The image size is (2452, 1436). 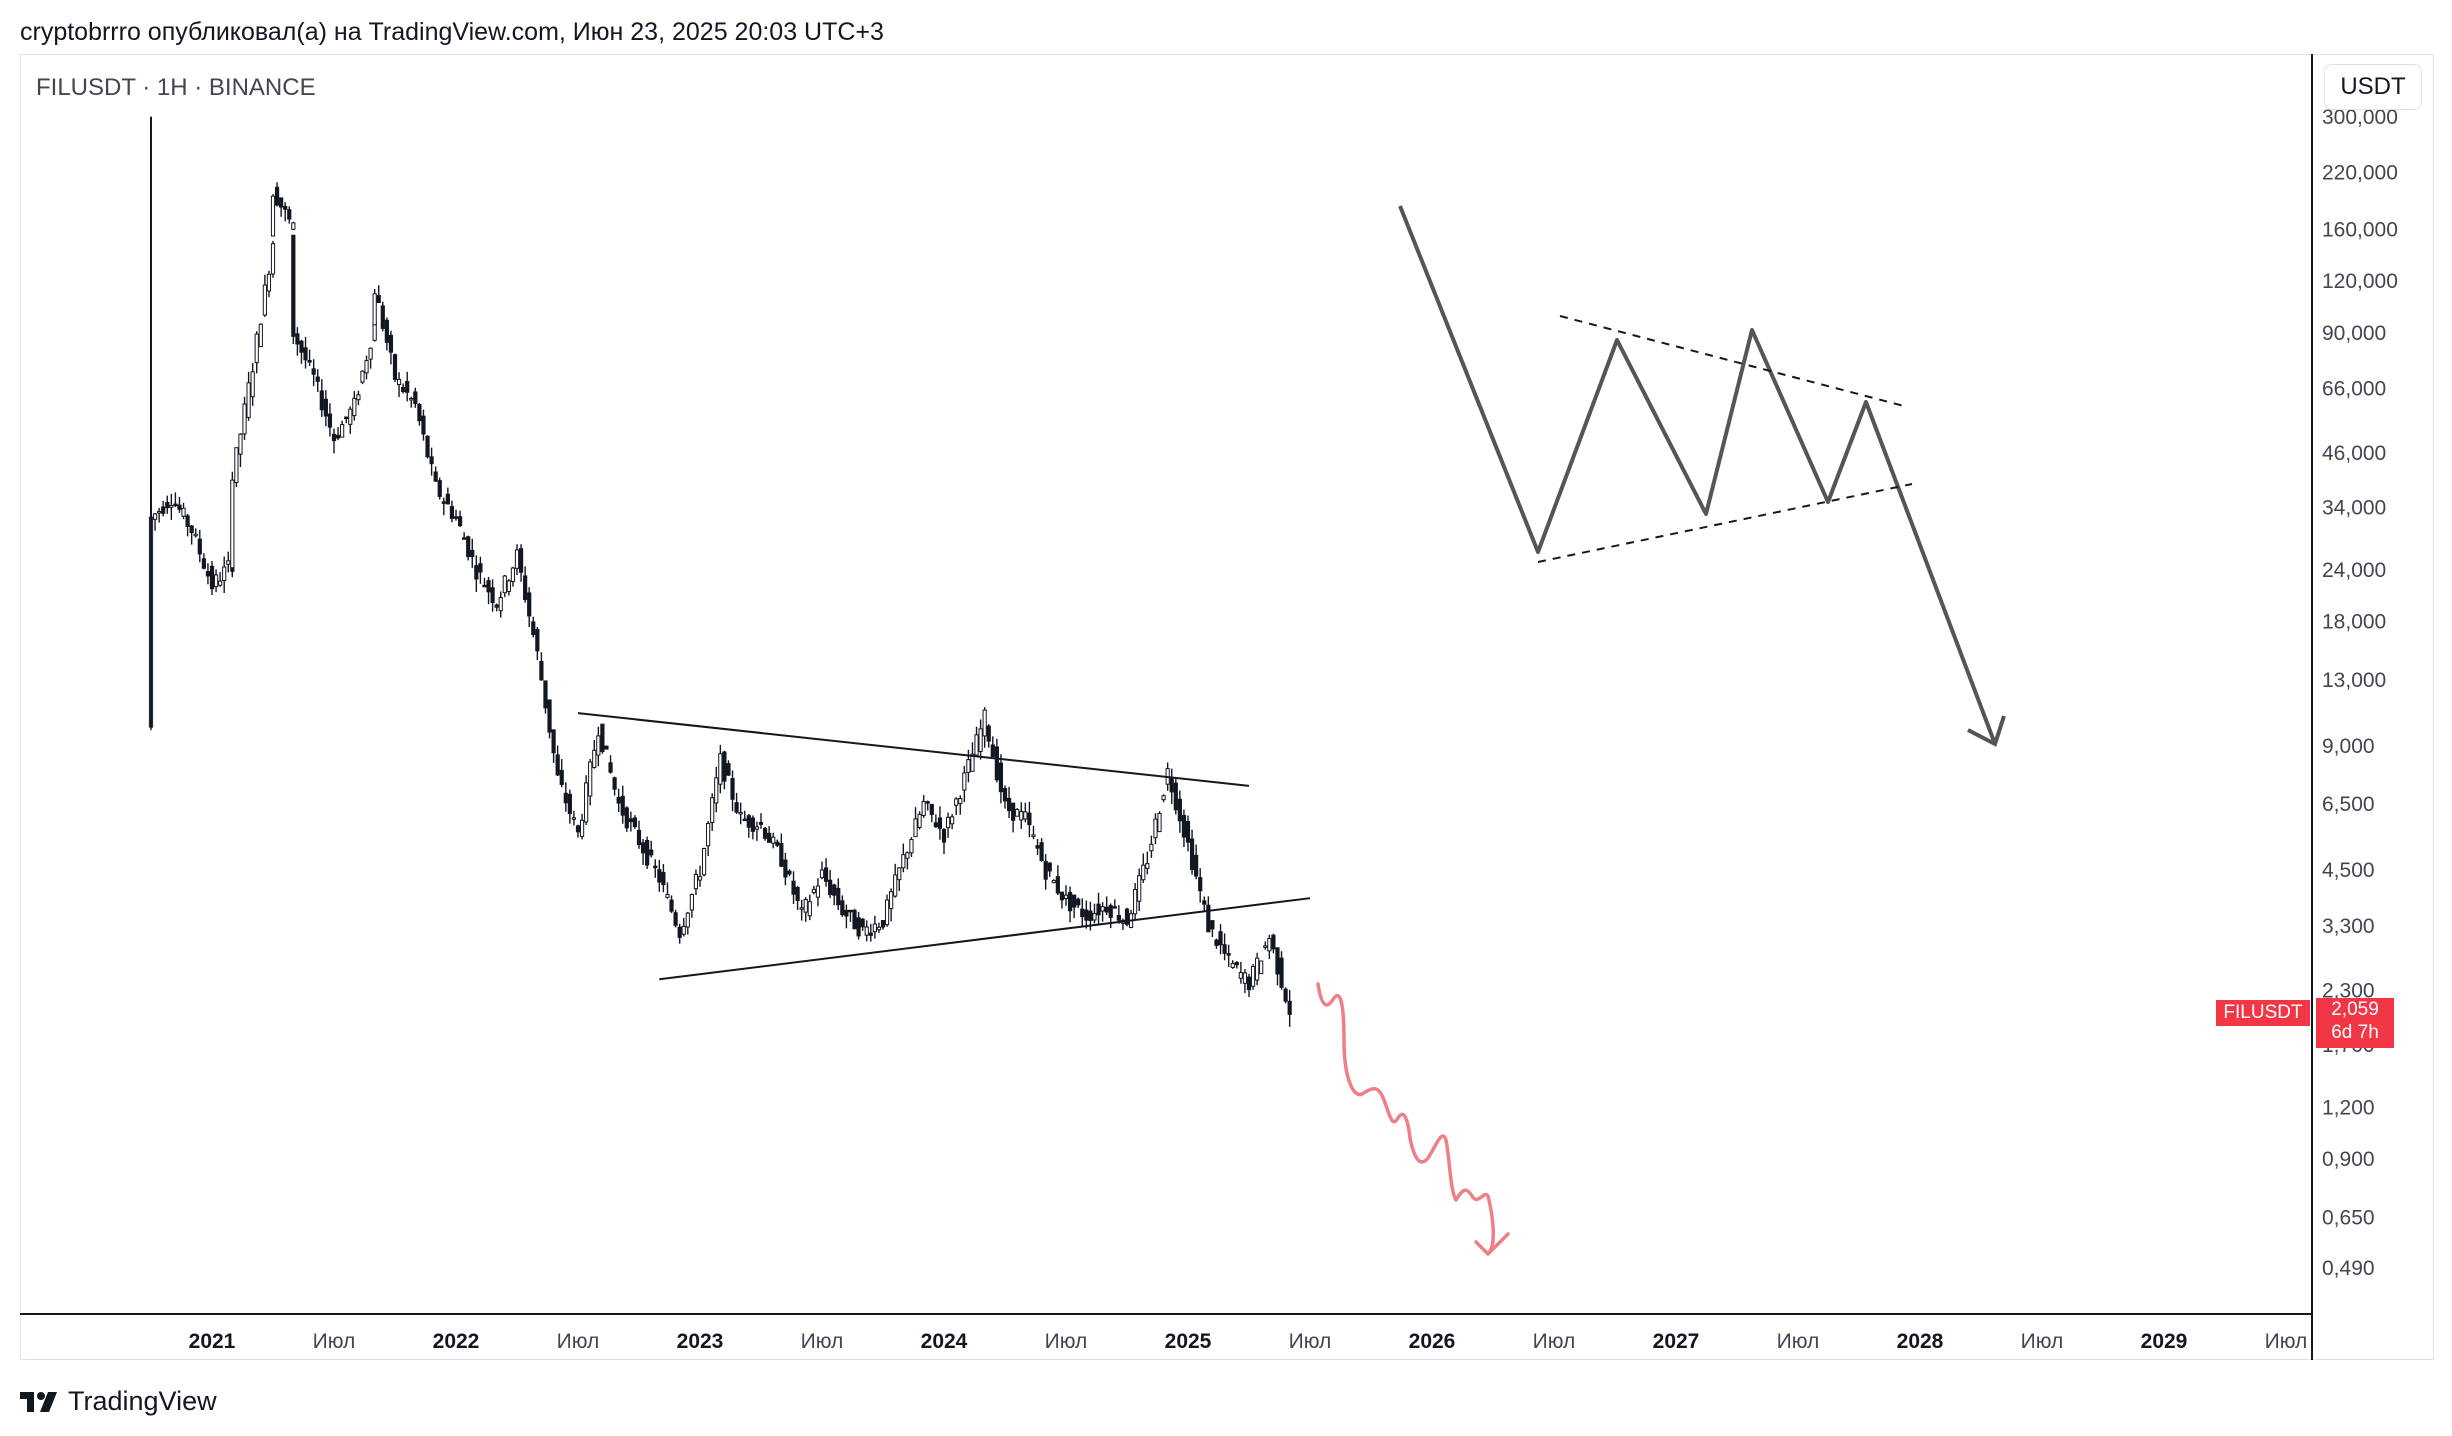 What do you see at coordinates (2360, 172) in the screenshot?
I see `price-tick-label: 220,000` at bounding box center [2360, 172].